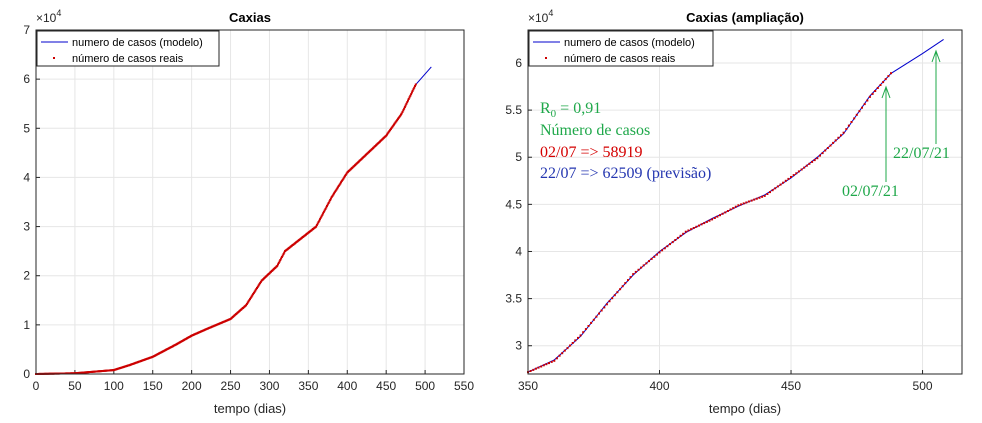 The image size is (982, 423). Describe the element at coordinates (570, 110) in the screenshot. I see `r0-annotation: R0 = 0,91` at that location.